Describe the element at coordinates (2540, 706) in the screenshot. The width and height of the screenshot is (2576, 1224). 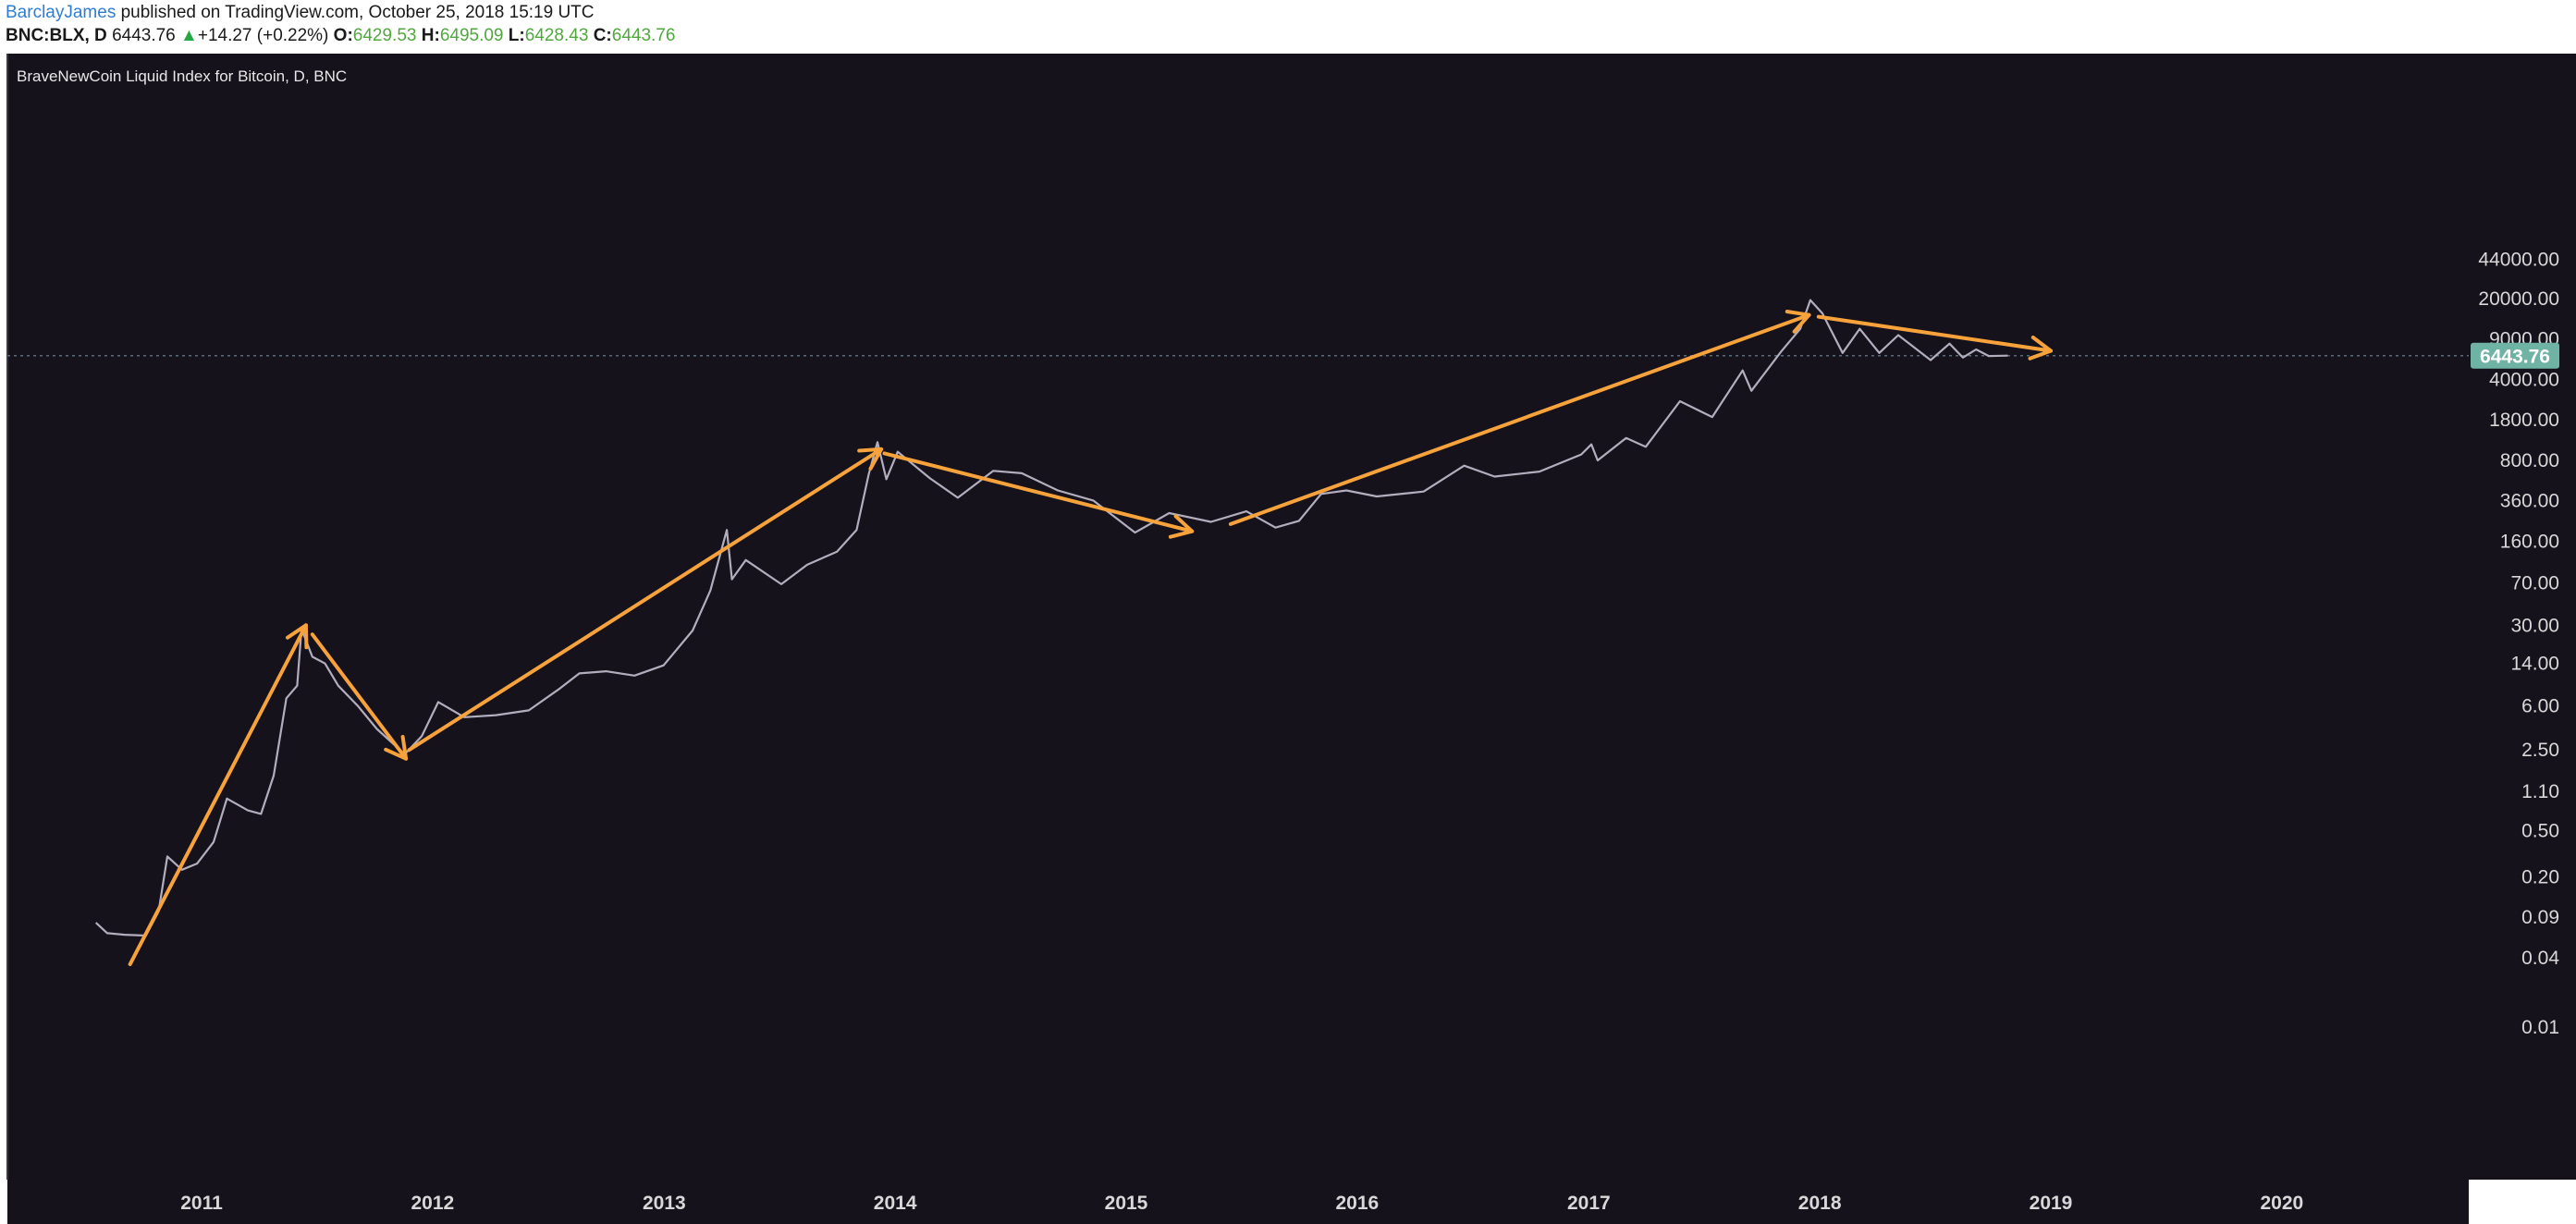
I see `price-tick-label: 6.00` at that location.